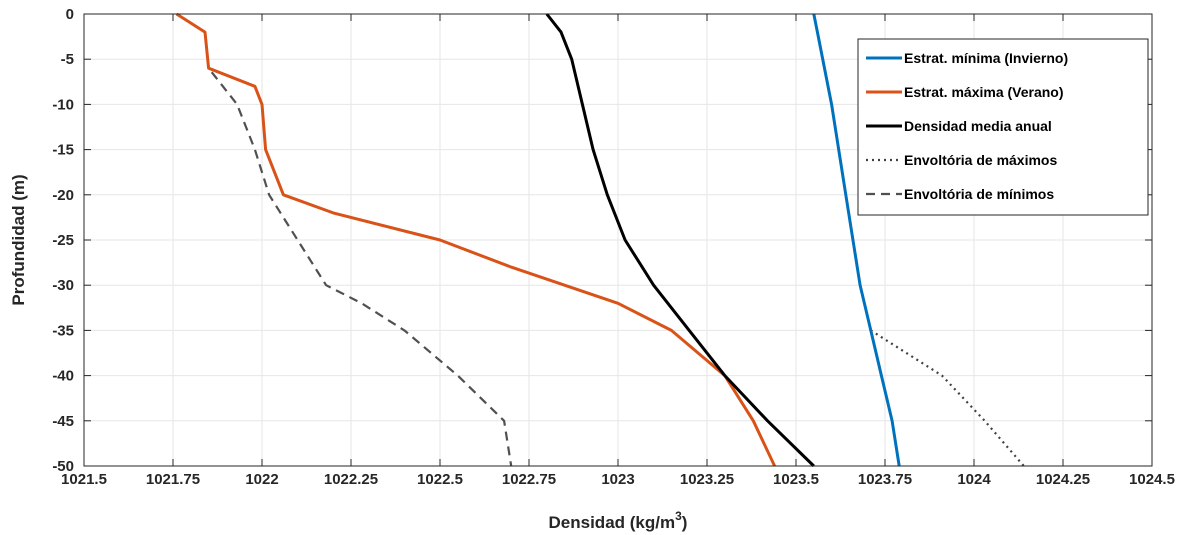  I want to click on x-tick-label: 1024.25, so click(1063, 479).